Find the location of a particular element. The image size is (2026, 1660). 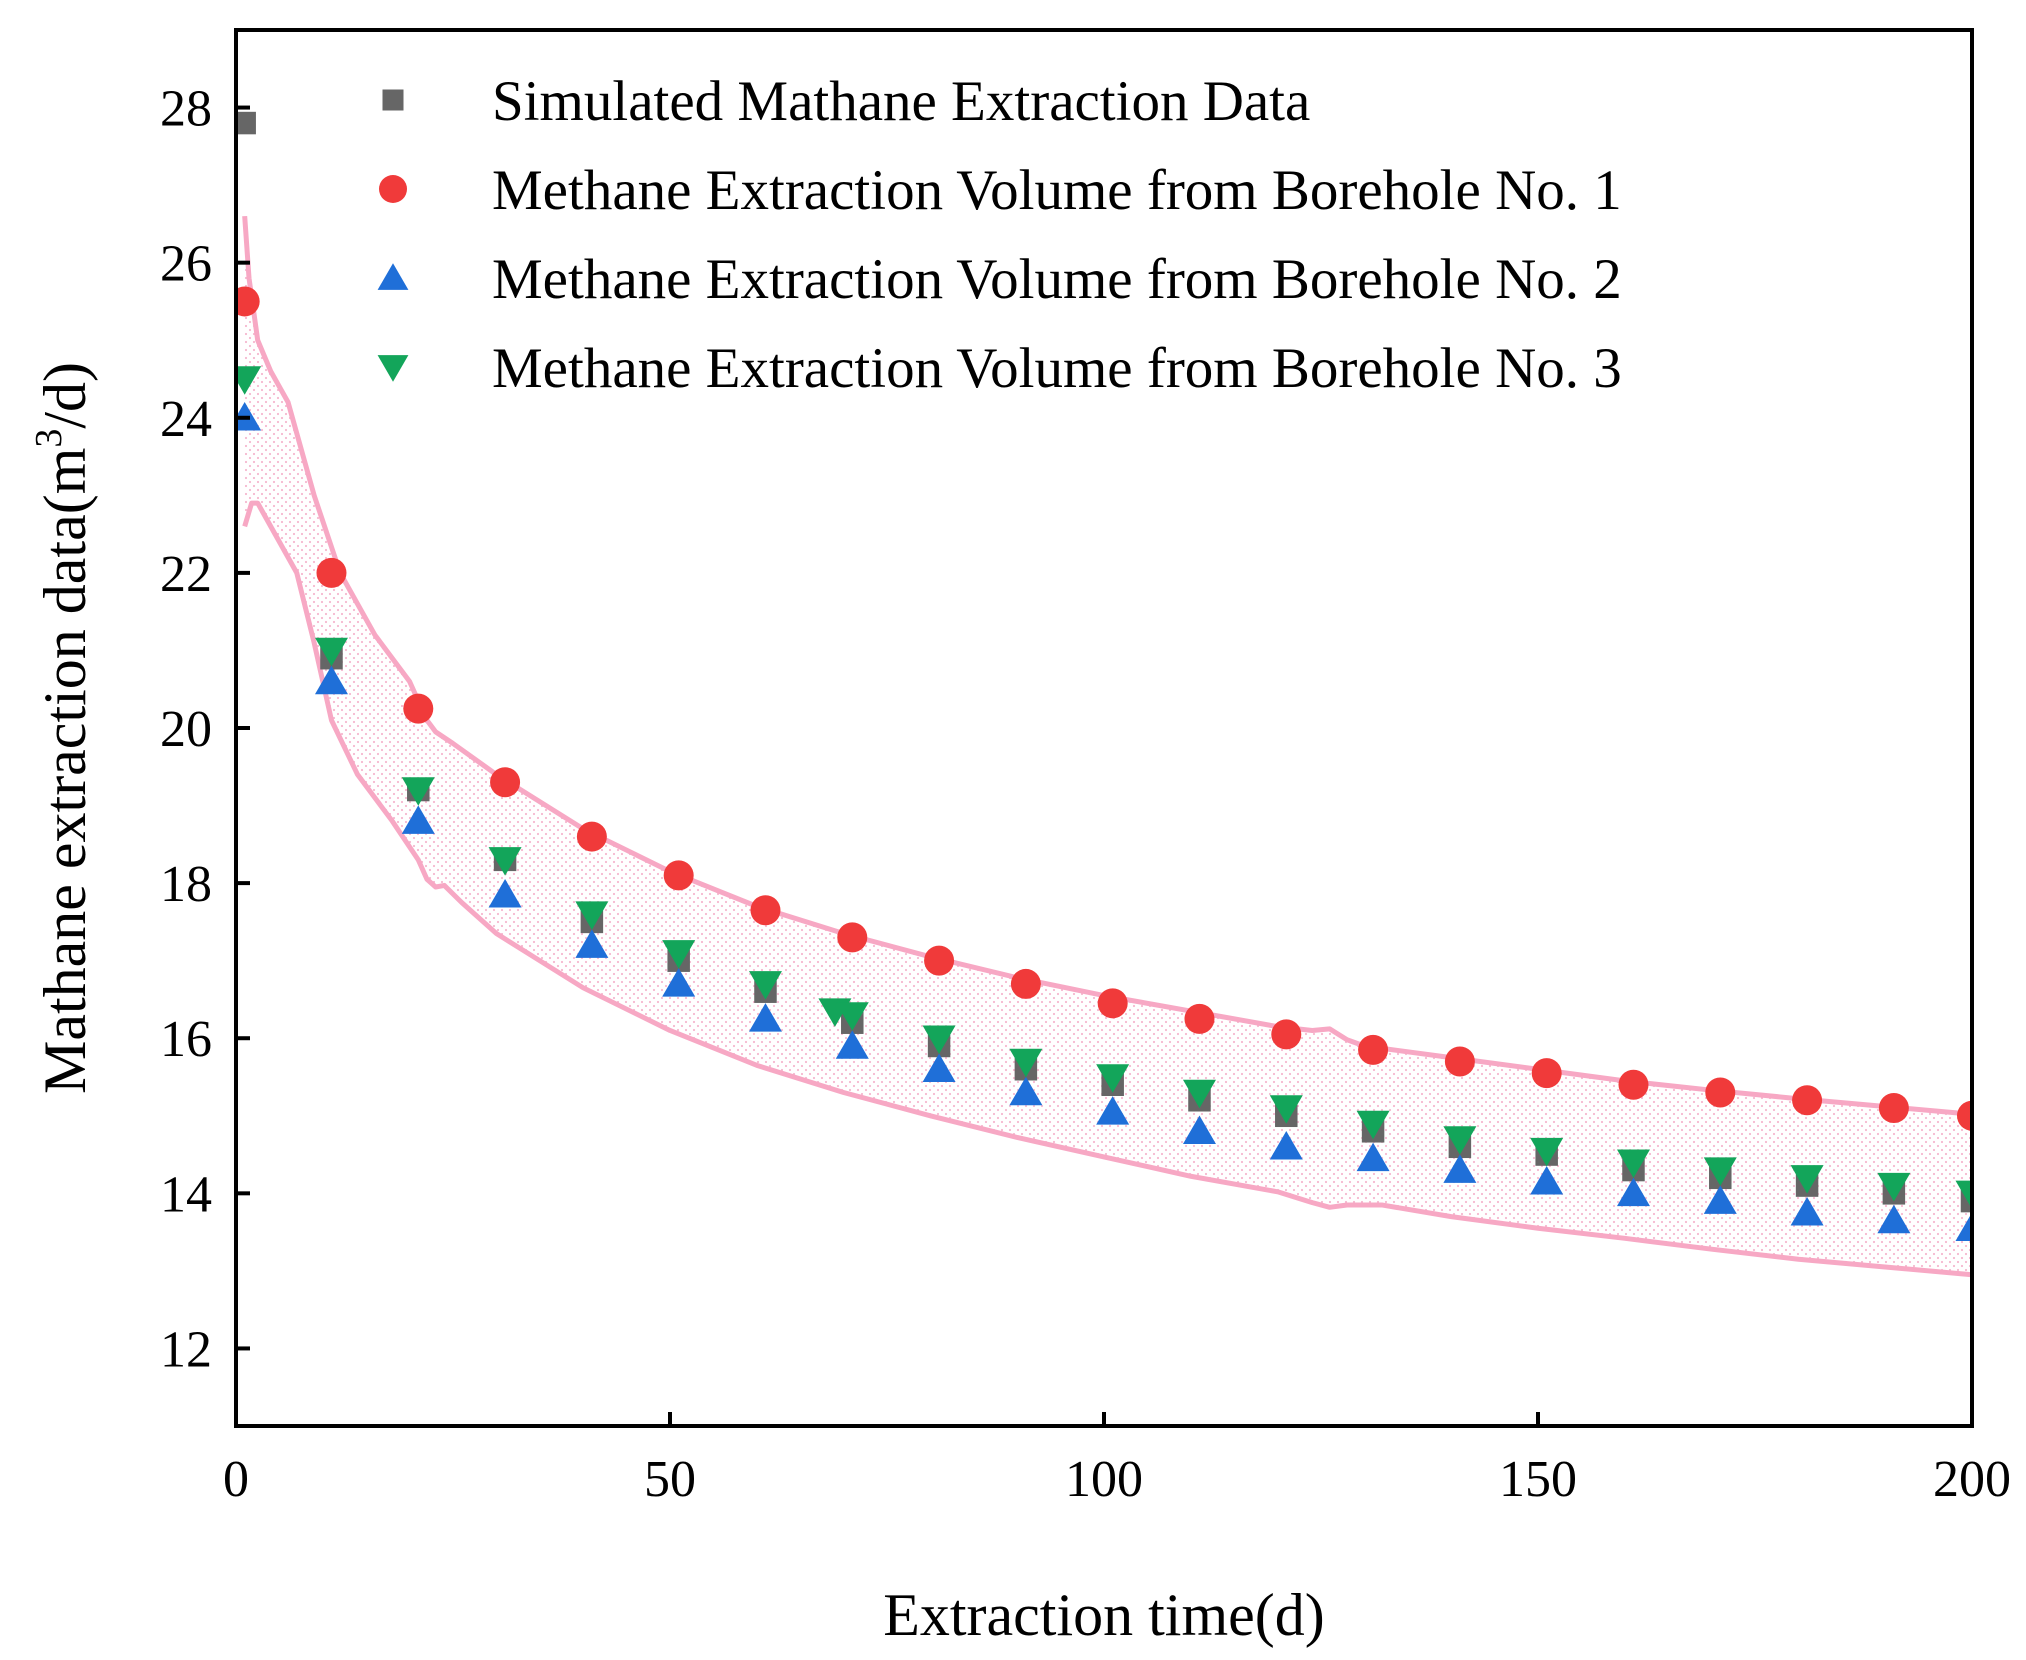

y-axis-title: Mathane extraction data(m3/d) is located at coordinates (63, 728).